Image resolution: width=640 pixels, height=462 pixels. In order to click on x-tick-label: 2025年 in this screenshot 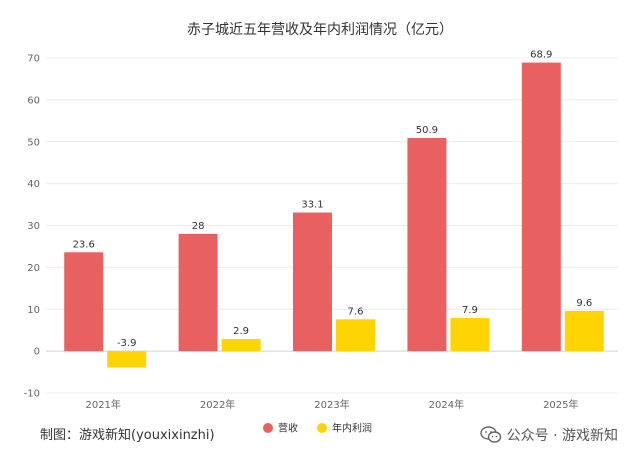, I will do `click(560, 404)`.